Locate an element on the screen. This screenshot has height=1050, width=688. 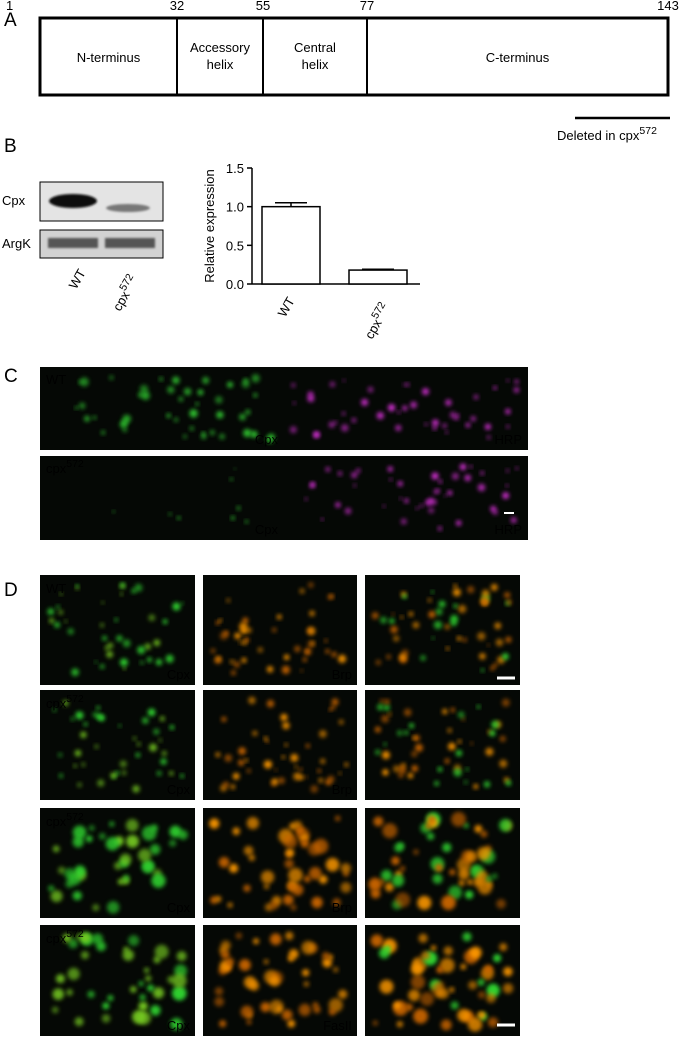
genotype-label: cpx572 is located at coordinates (65, 702).